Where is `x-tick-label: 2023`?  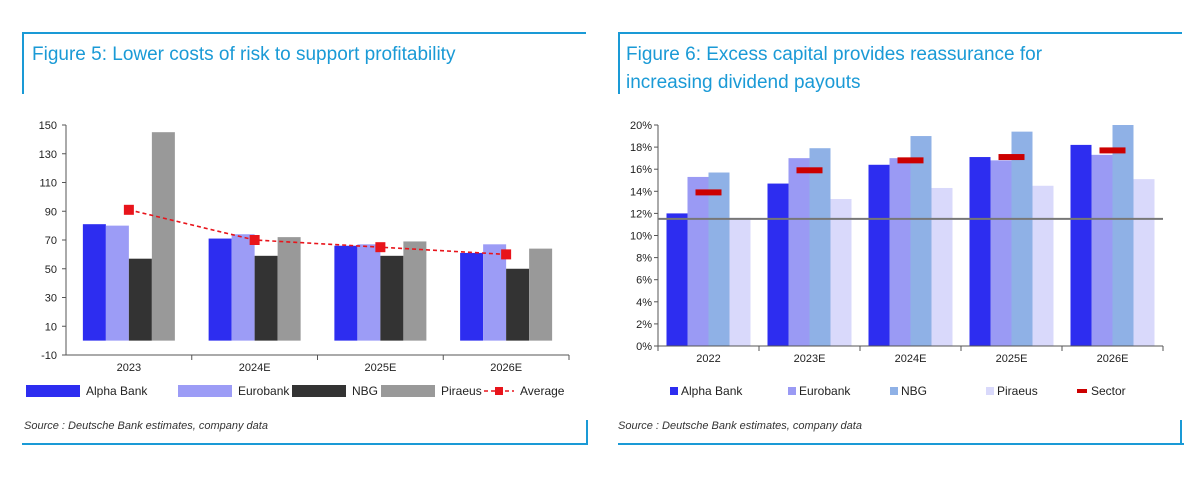
x-tick-label: 2023 is located at coordinates (129, 368).